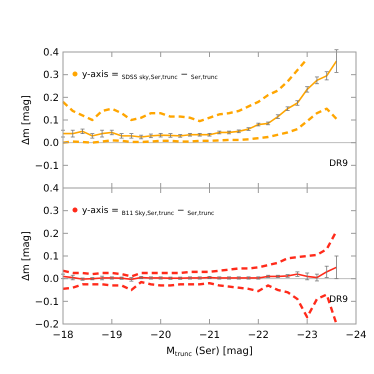  What do you see at coordinates (356, 335) in the screenshot?
I see `x-tick-label: −24` at bounding box center [356, 335].